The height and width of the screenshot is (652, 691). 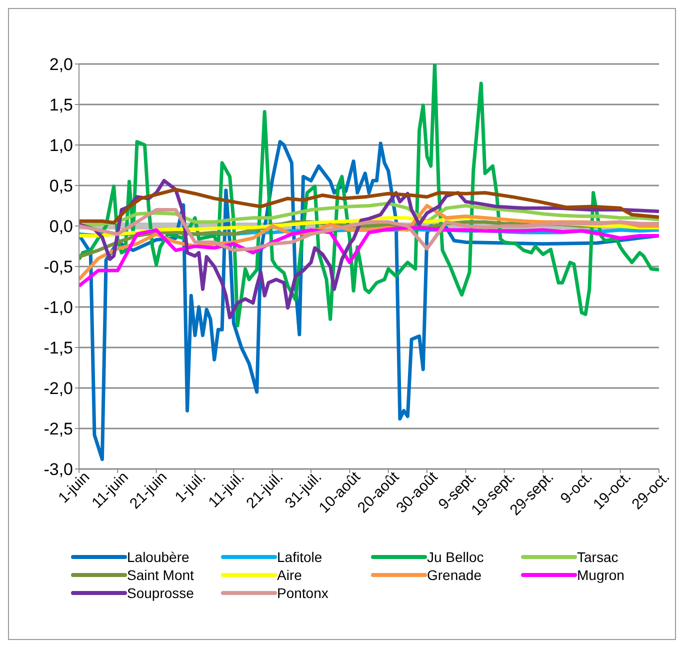 I want to click on y-tick-label: 1,0, so click(x=61, y=146).